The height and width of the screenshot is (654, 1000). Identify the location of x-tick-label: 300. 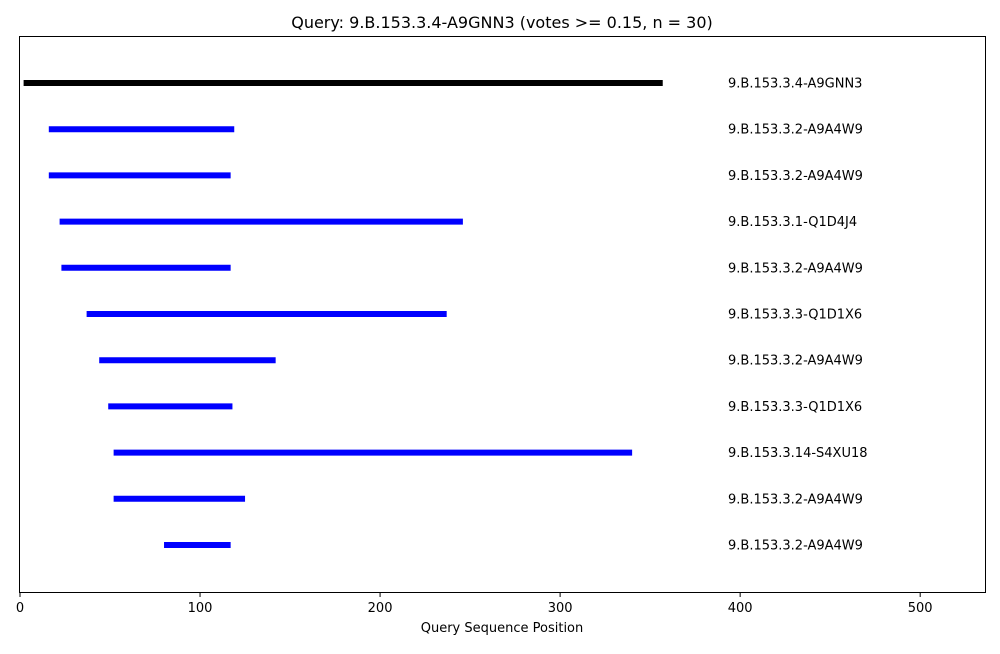
(560, 608).